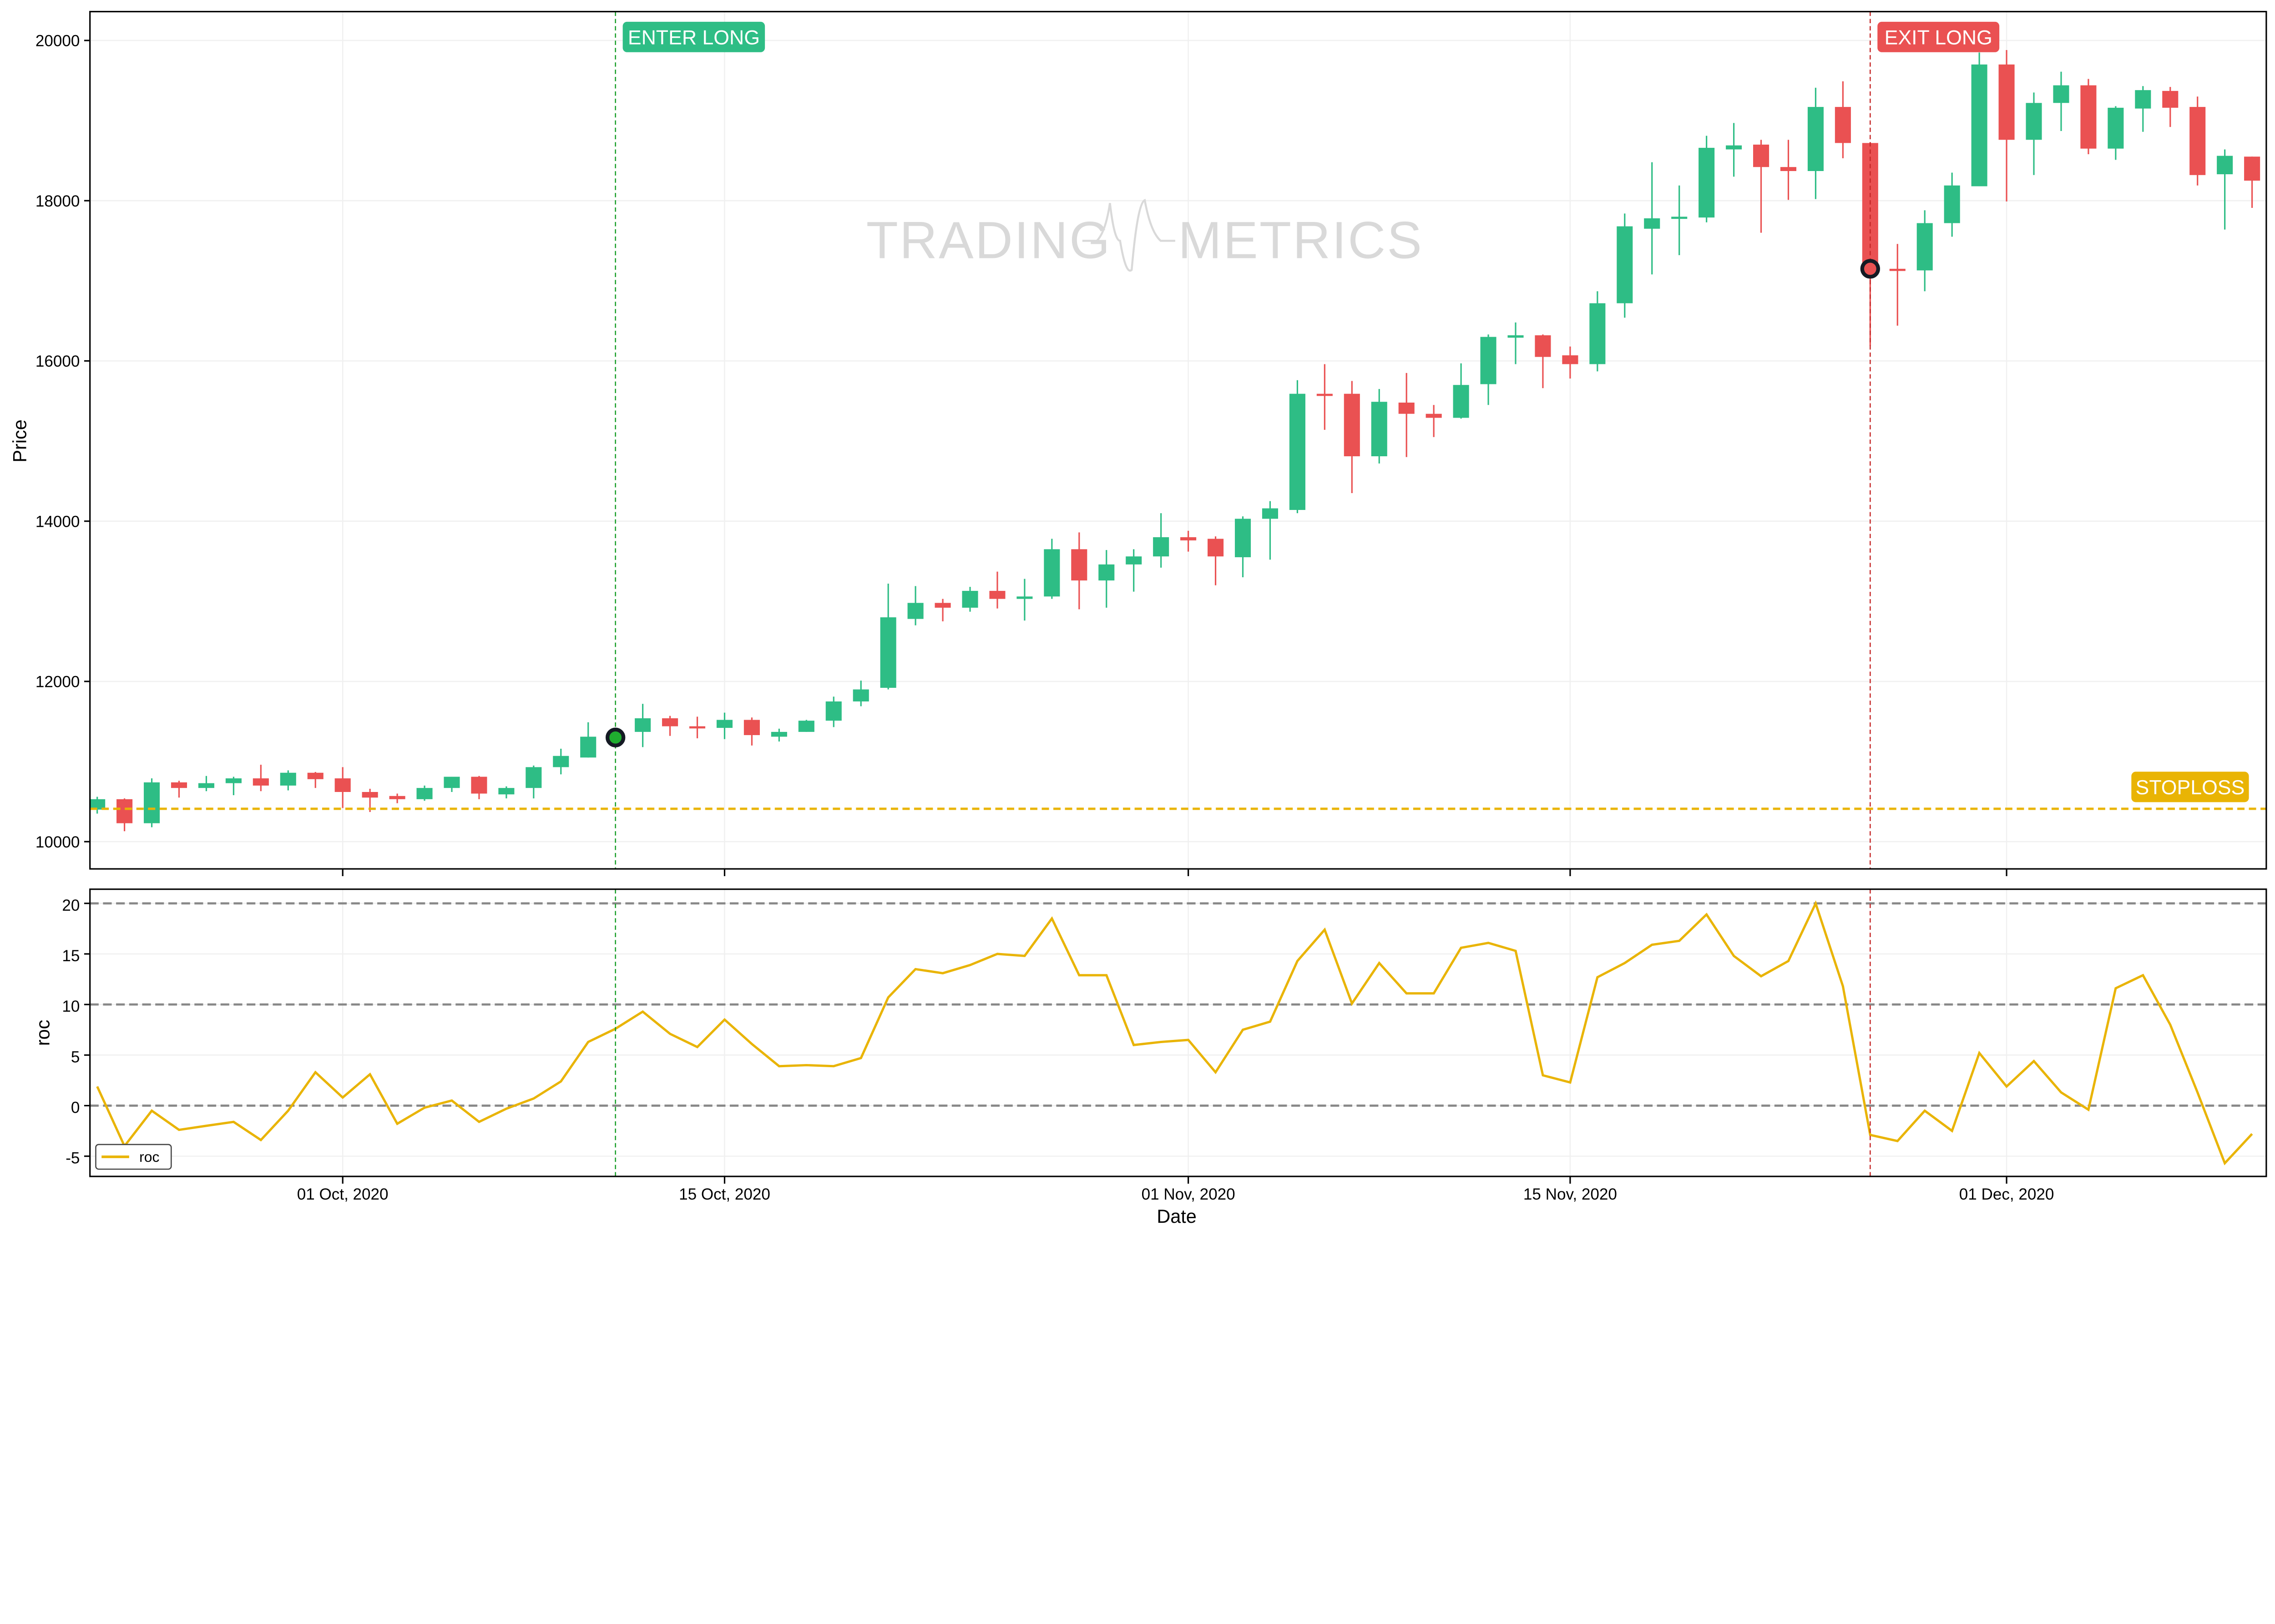  Describe the element at coordinates (58, 521) in the screenshot. I see `price-tick-label: 14000` at that location.